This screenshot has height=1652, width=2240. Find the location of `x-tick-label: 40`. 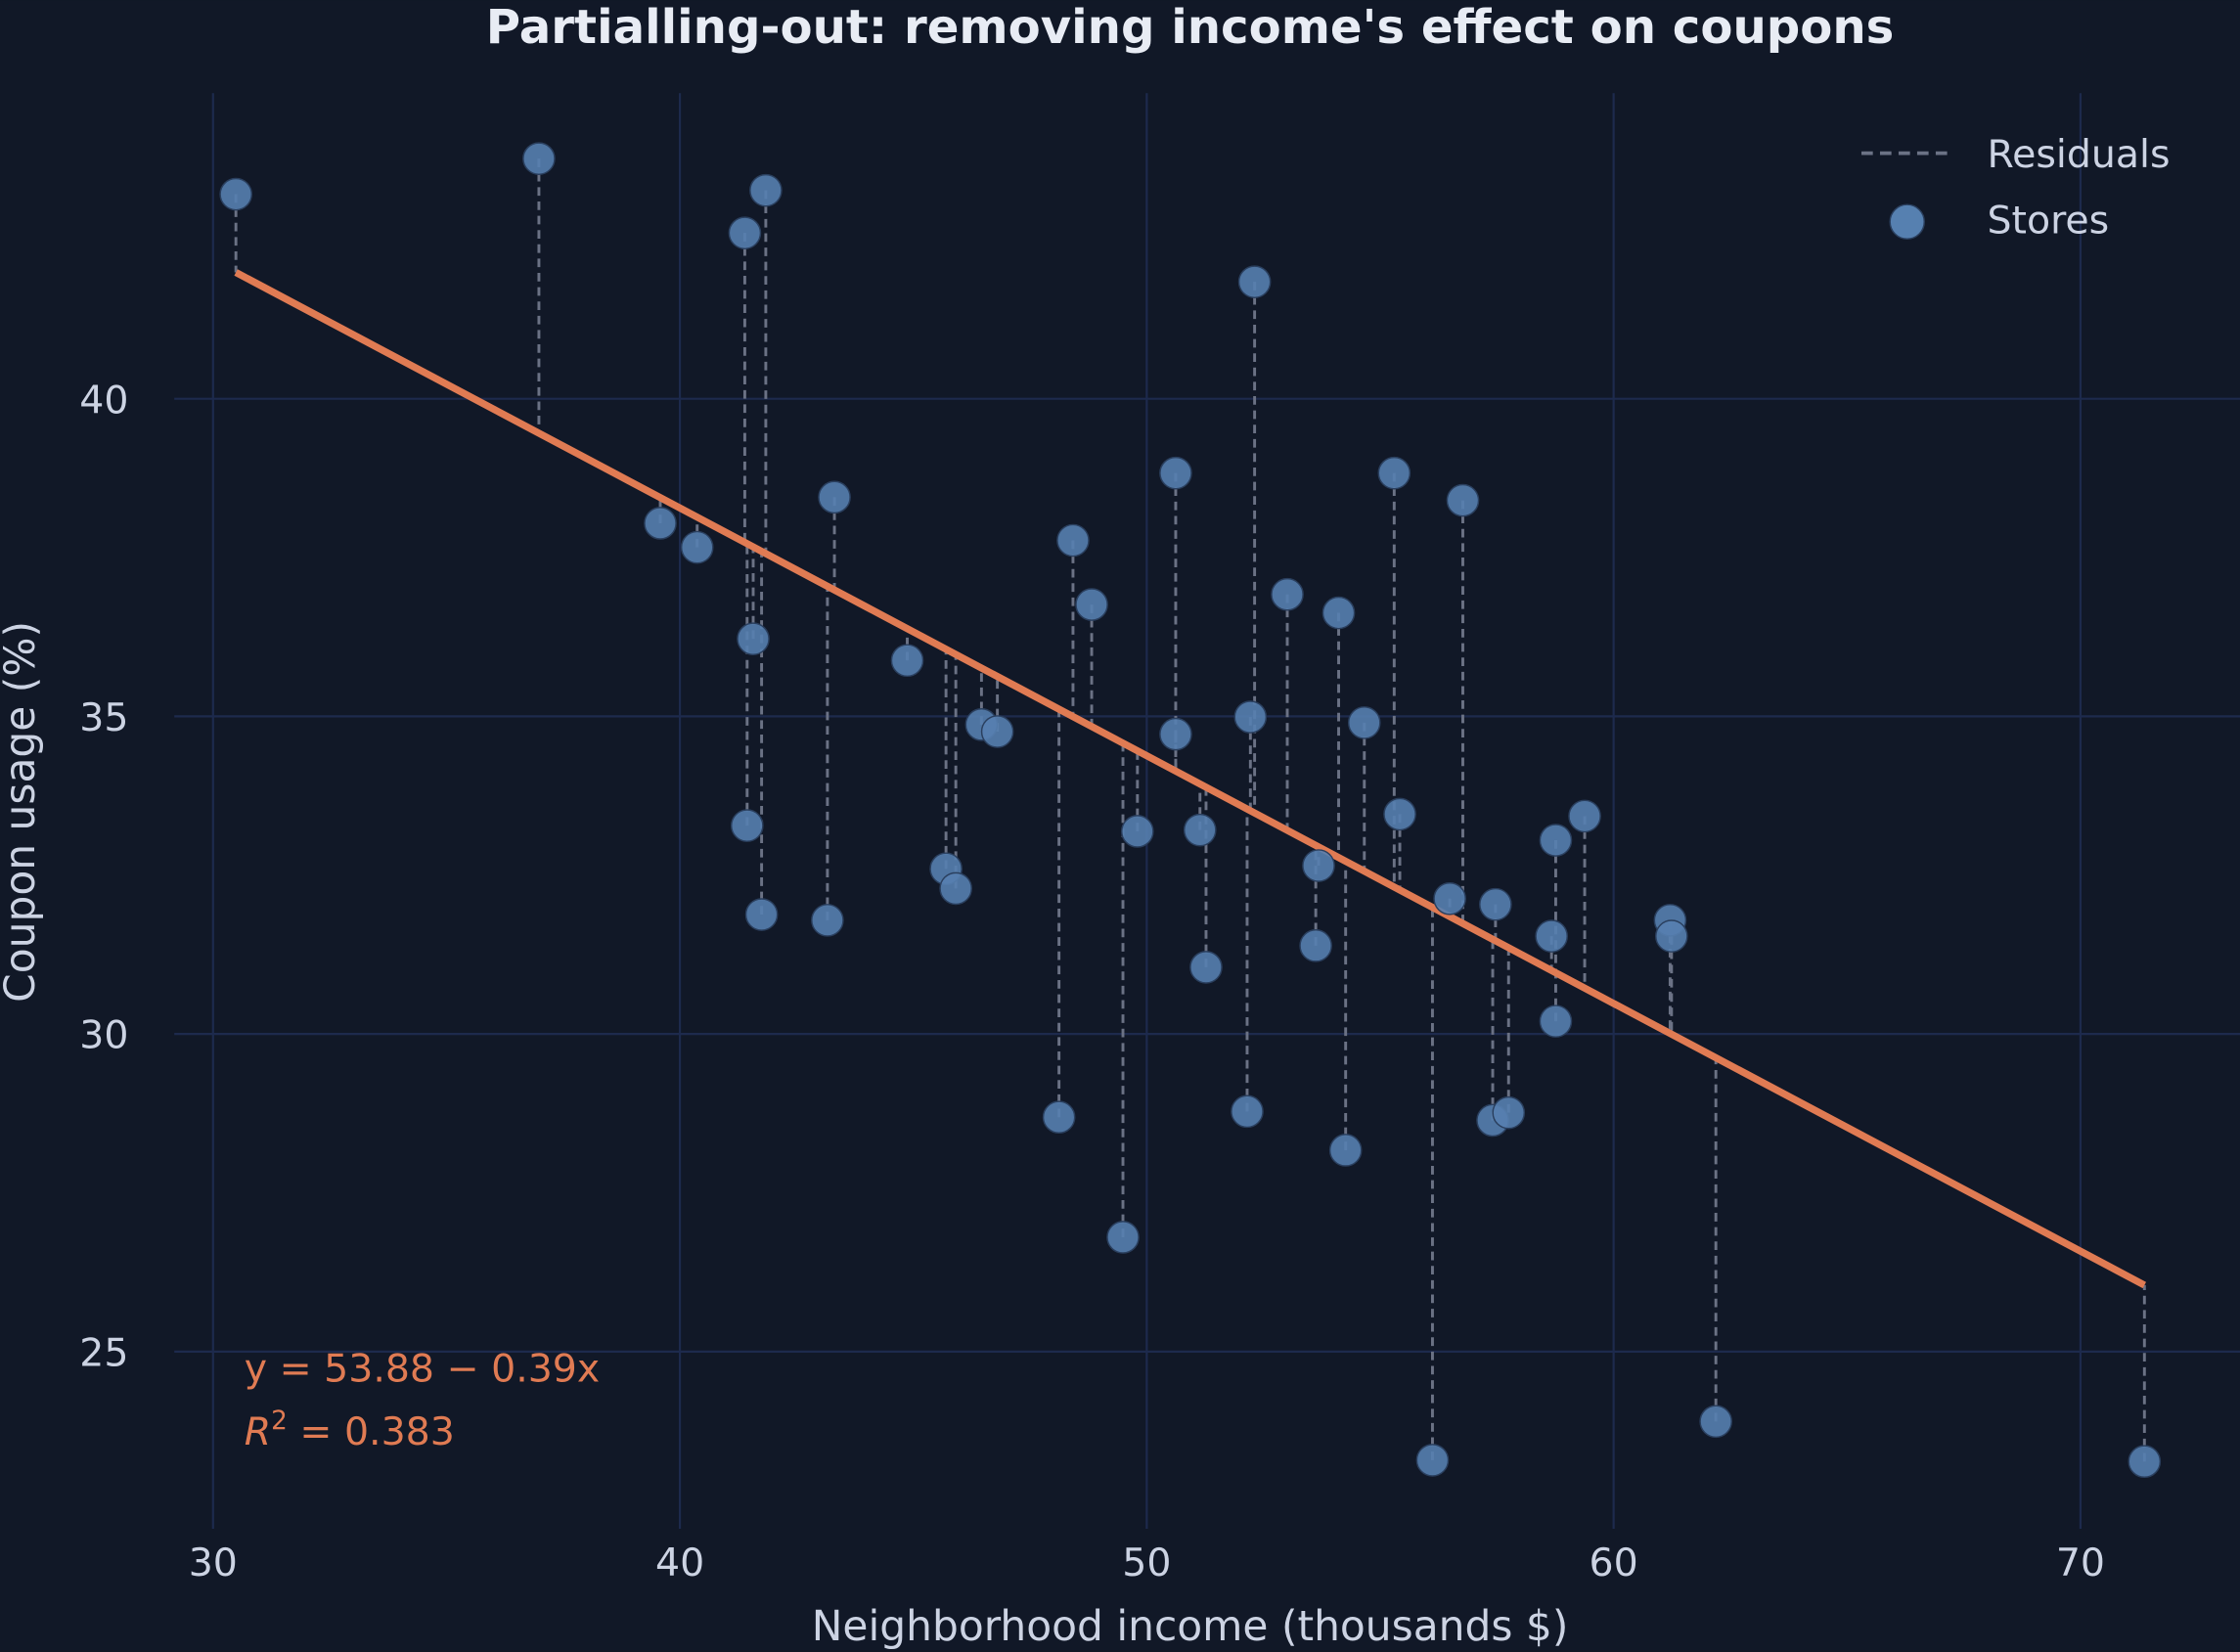

x-tick-label: 40 is located at coordinates (679, 1563).